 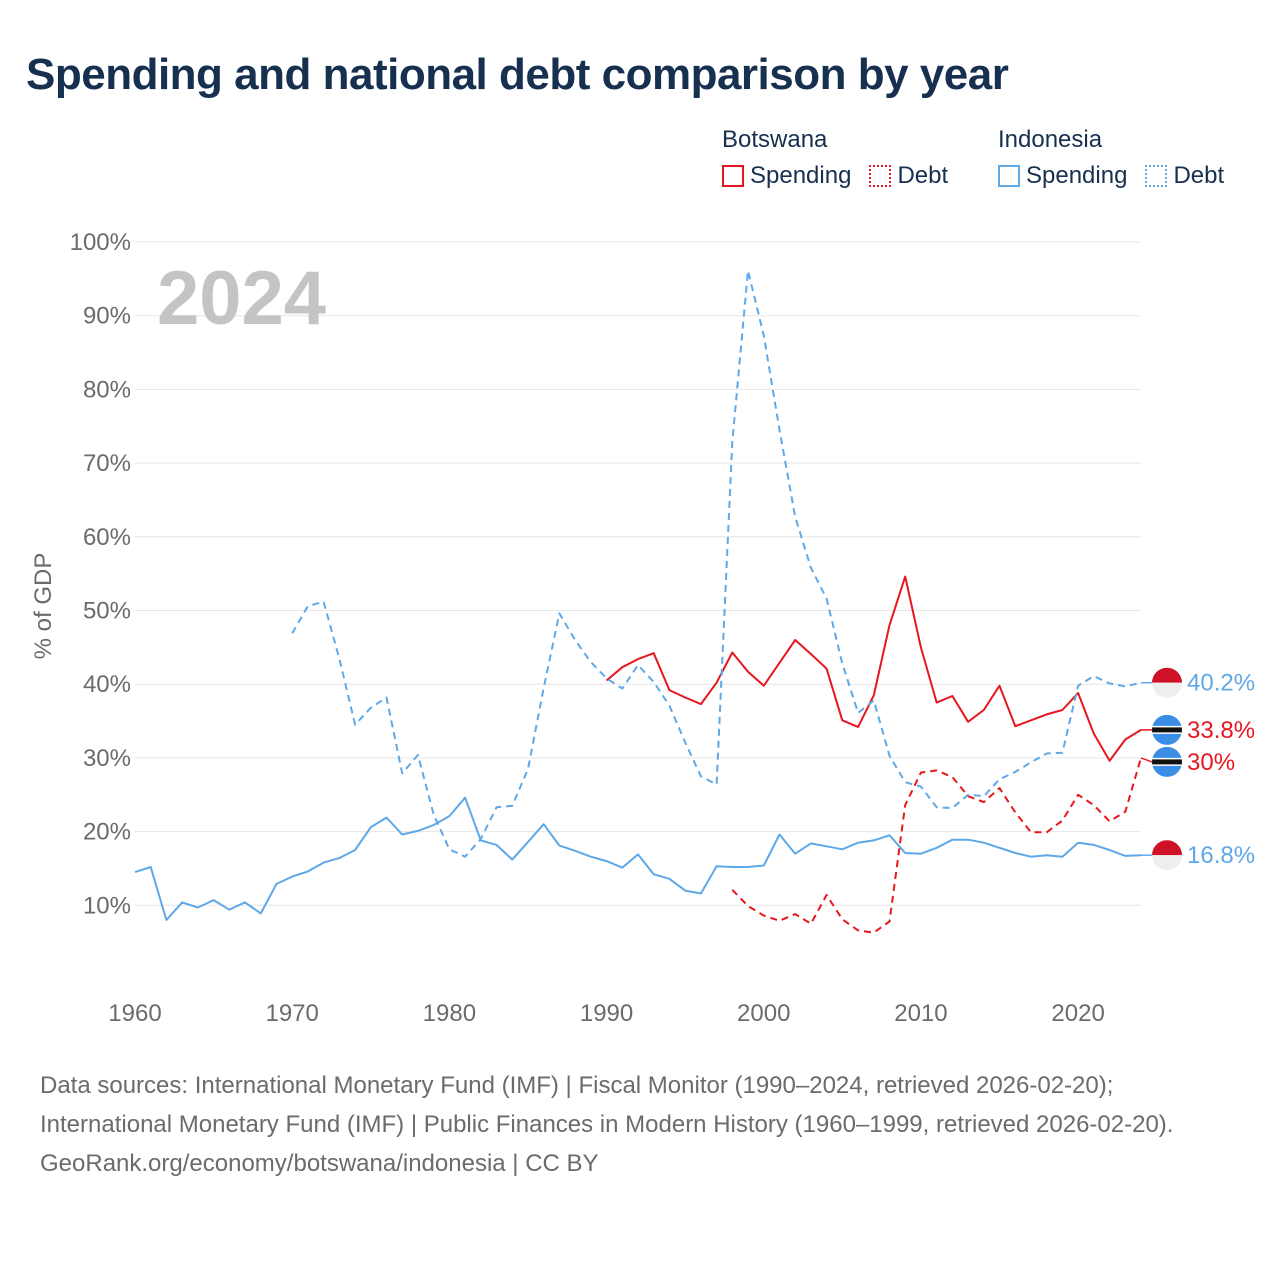 What do you see at coordinates (1211, 762) in the screenshot?
I see `end-value-label: 30%` at bounding box center [1211, 762].